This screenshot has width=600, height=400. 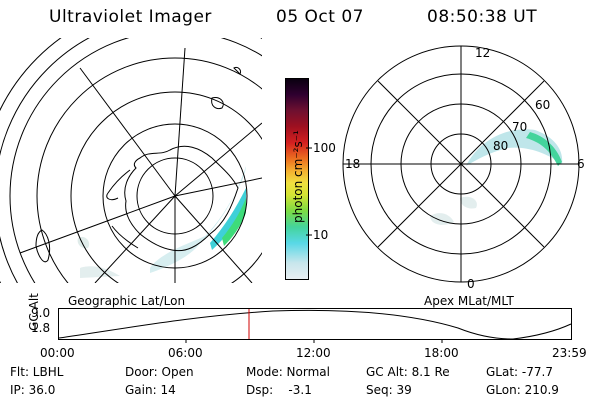 I want to click on time-tick-2359: 23:59, so click(x=569, y=353).